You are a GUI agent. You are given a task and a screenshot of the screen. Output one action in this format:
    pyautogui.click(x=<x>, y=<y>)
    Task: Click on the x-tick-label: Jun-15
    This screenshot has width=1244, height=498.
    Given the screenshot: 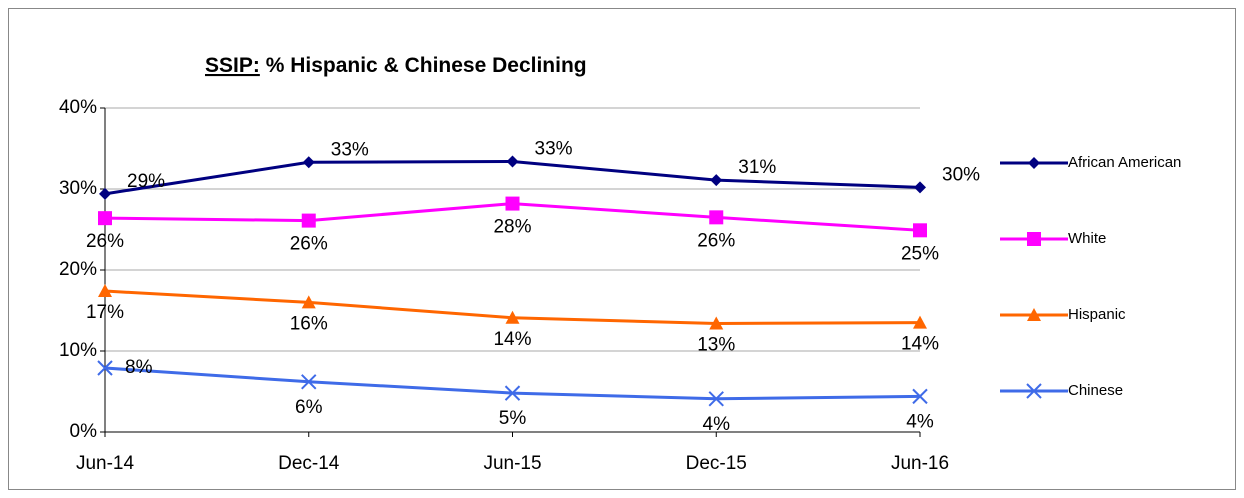 What is the action you would take?
    pyautogui.click(x=512, y=463)
    